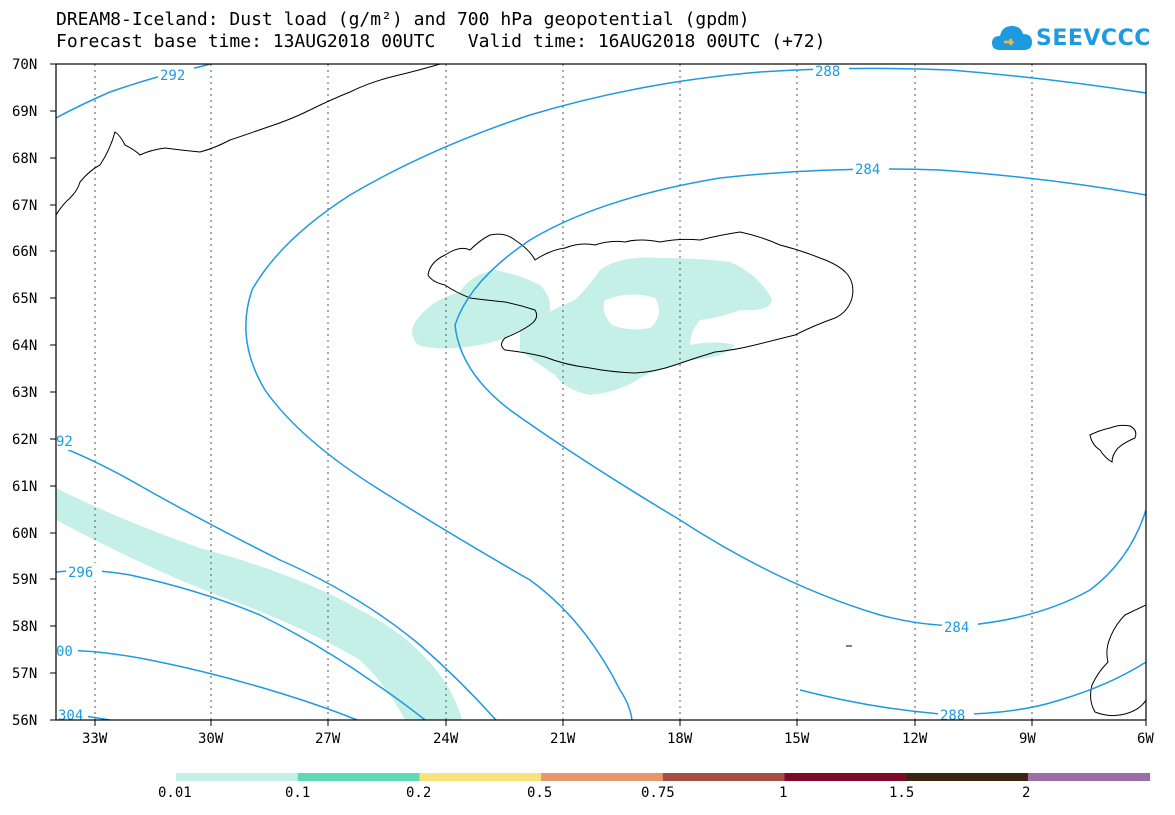 This screenshot has height=815, width=1175. Describe the element at coordinates (24, 627) in the screenshot. I see `lat-label: 58N` at that location.